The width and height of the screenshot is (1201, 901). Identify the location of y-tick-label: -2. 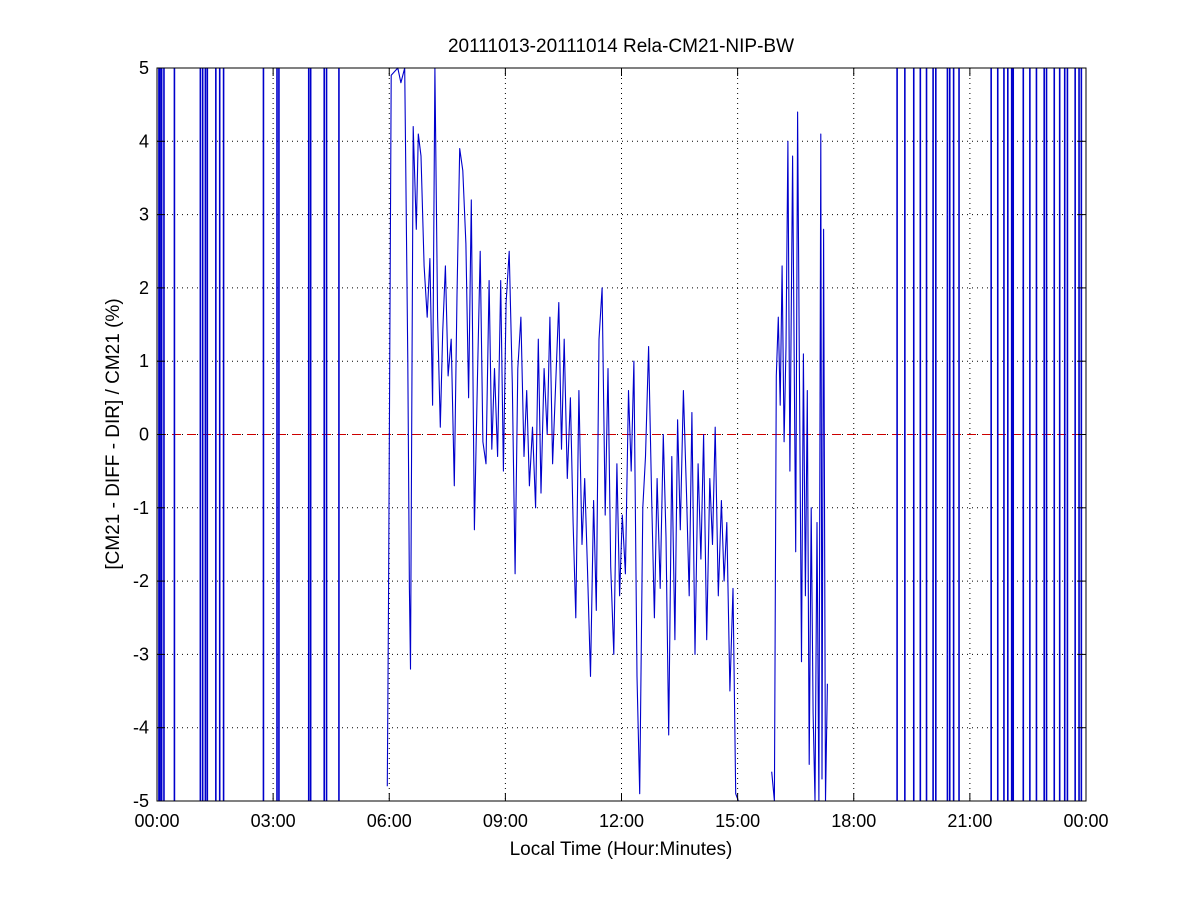
(141, 581).